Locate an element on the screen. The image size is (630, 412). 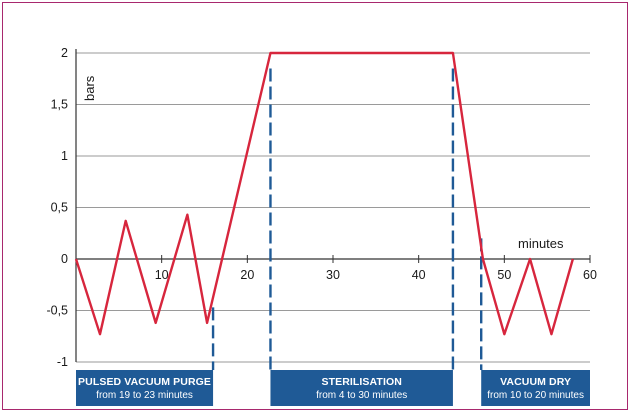
phase-box-1: STERILISATION from 4 to 30 minutes is located at coordinates (361, 388).